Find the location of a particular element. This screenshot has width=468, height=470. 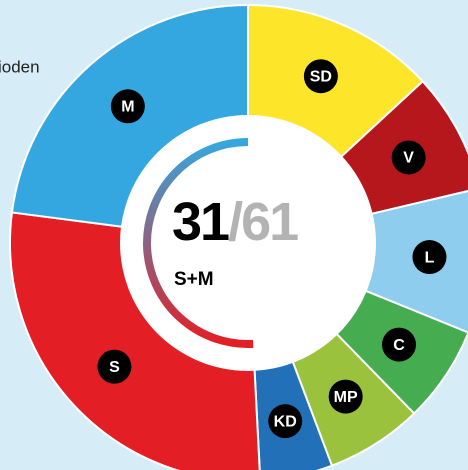

segment-label: L is located at coordinates (430, 257).